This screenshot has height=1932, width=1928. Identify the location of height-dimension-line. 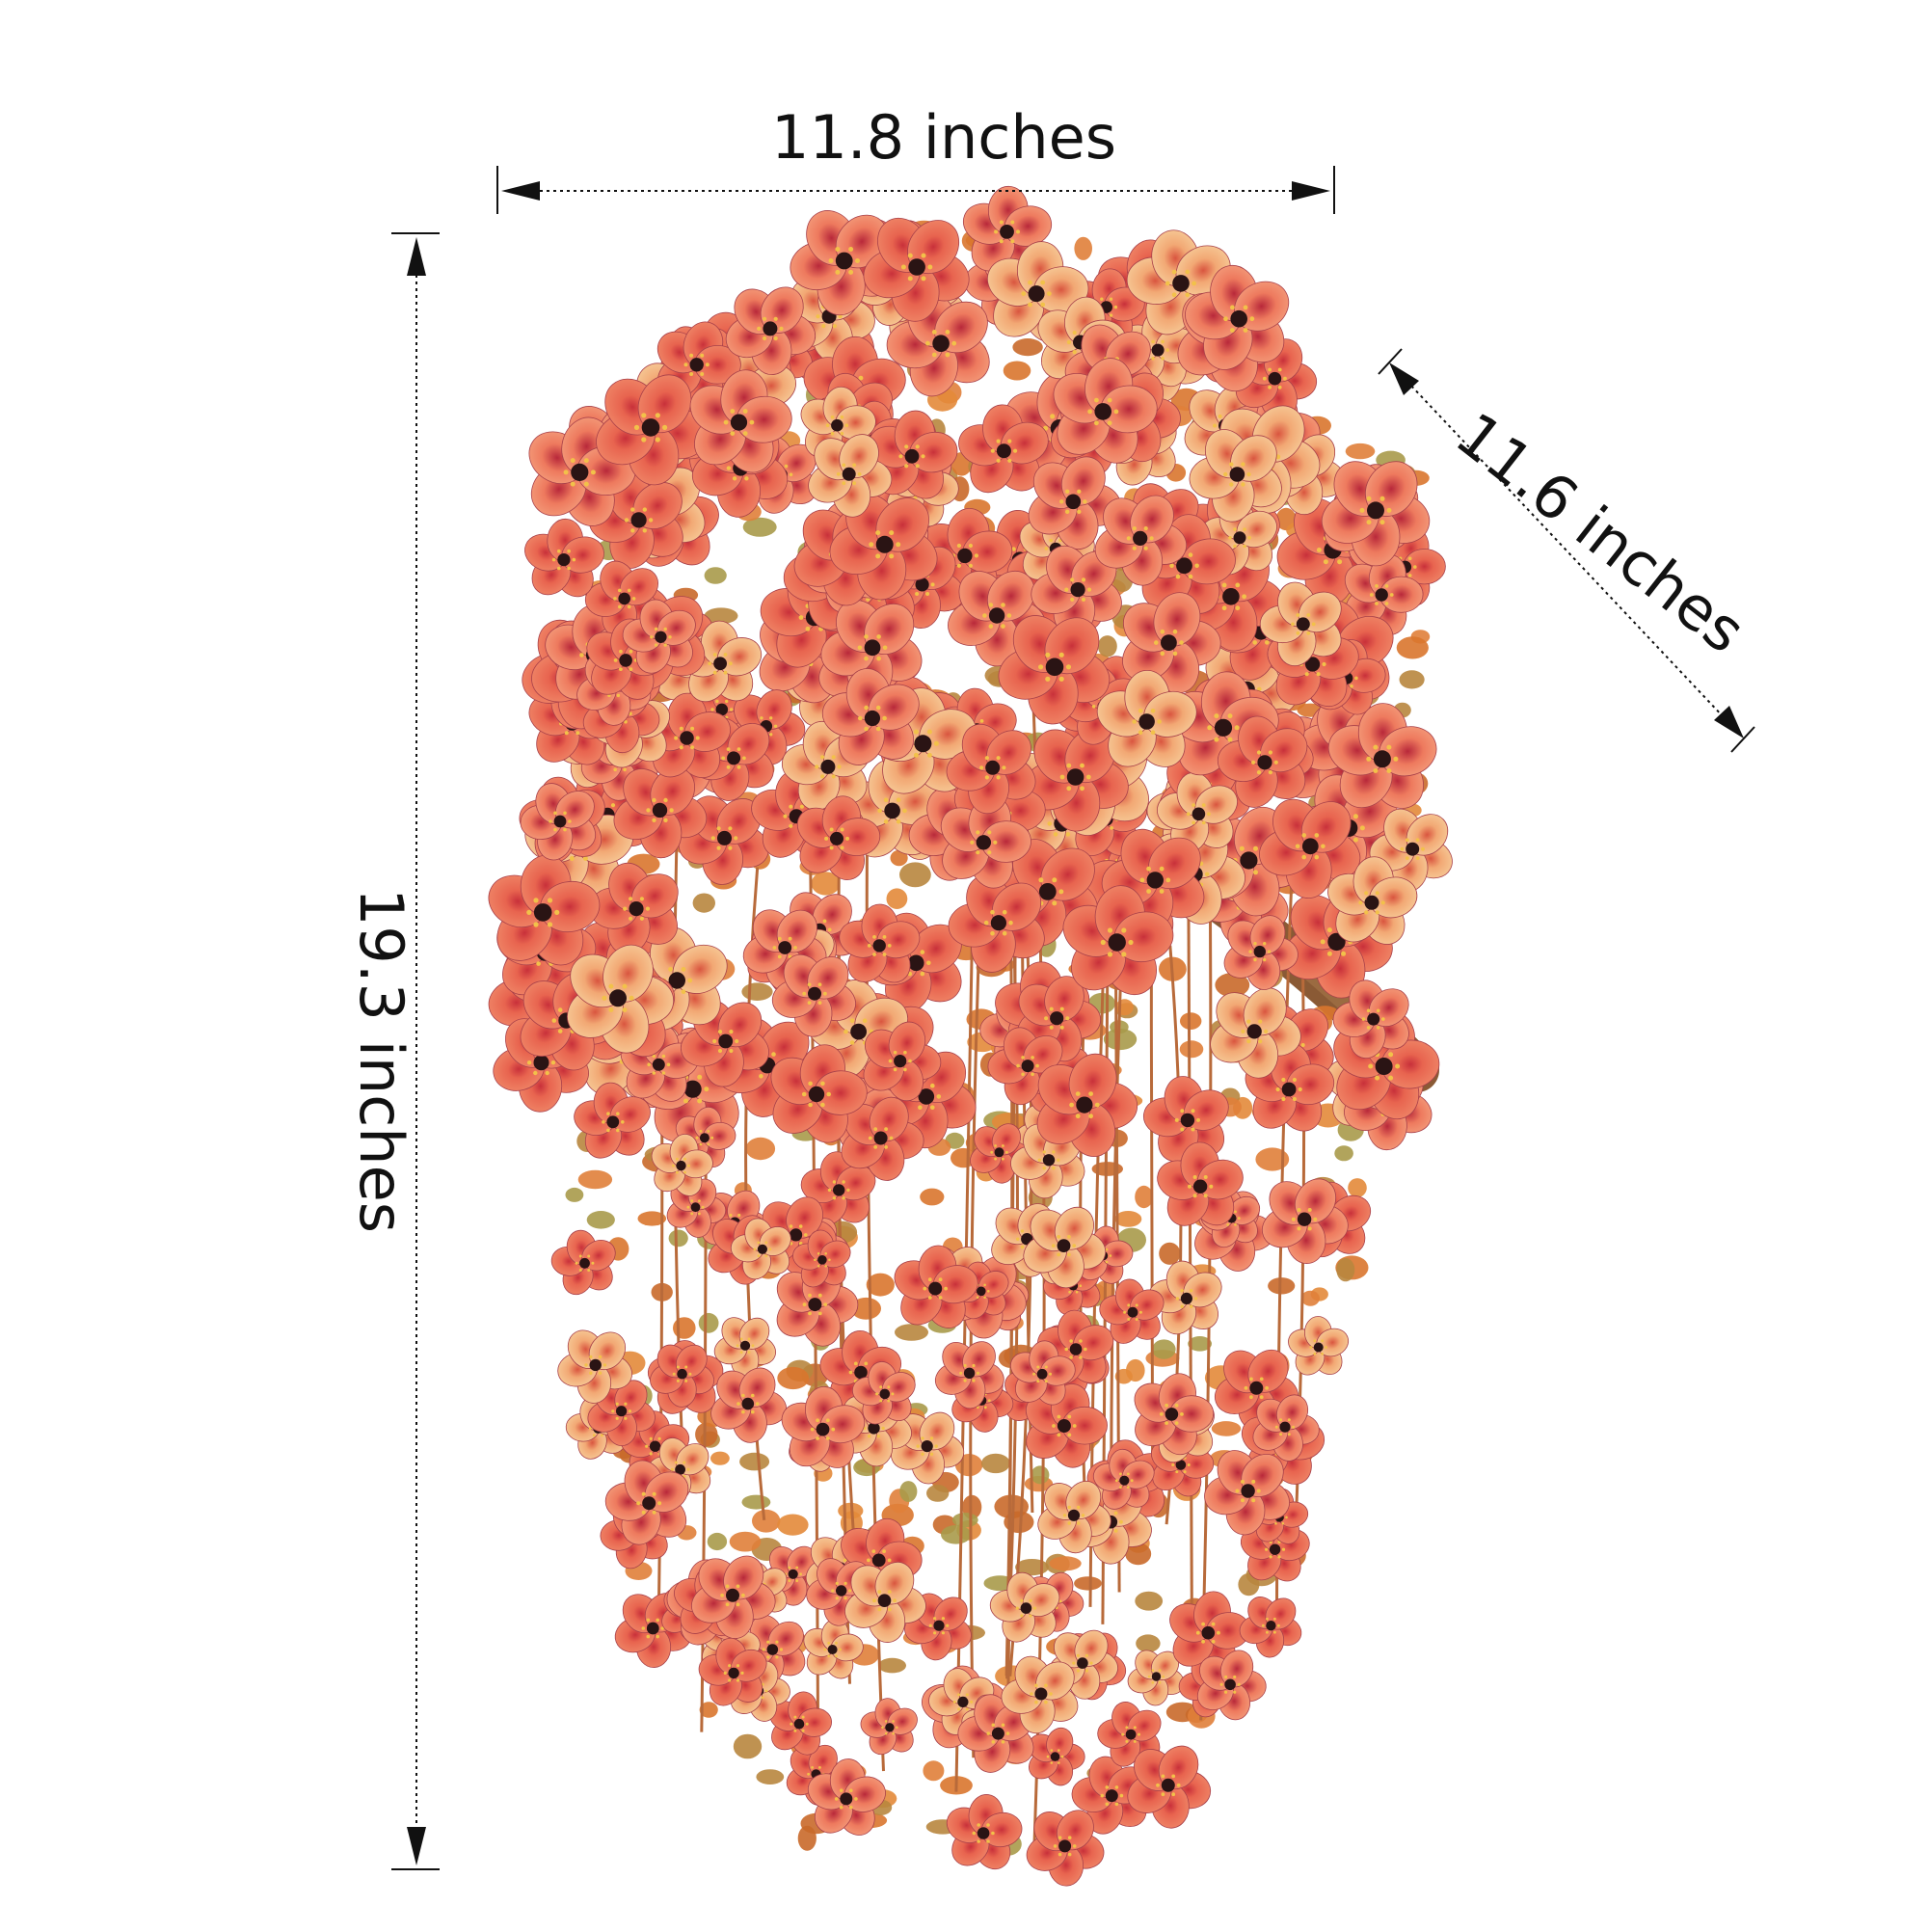
(415, 1051).